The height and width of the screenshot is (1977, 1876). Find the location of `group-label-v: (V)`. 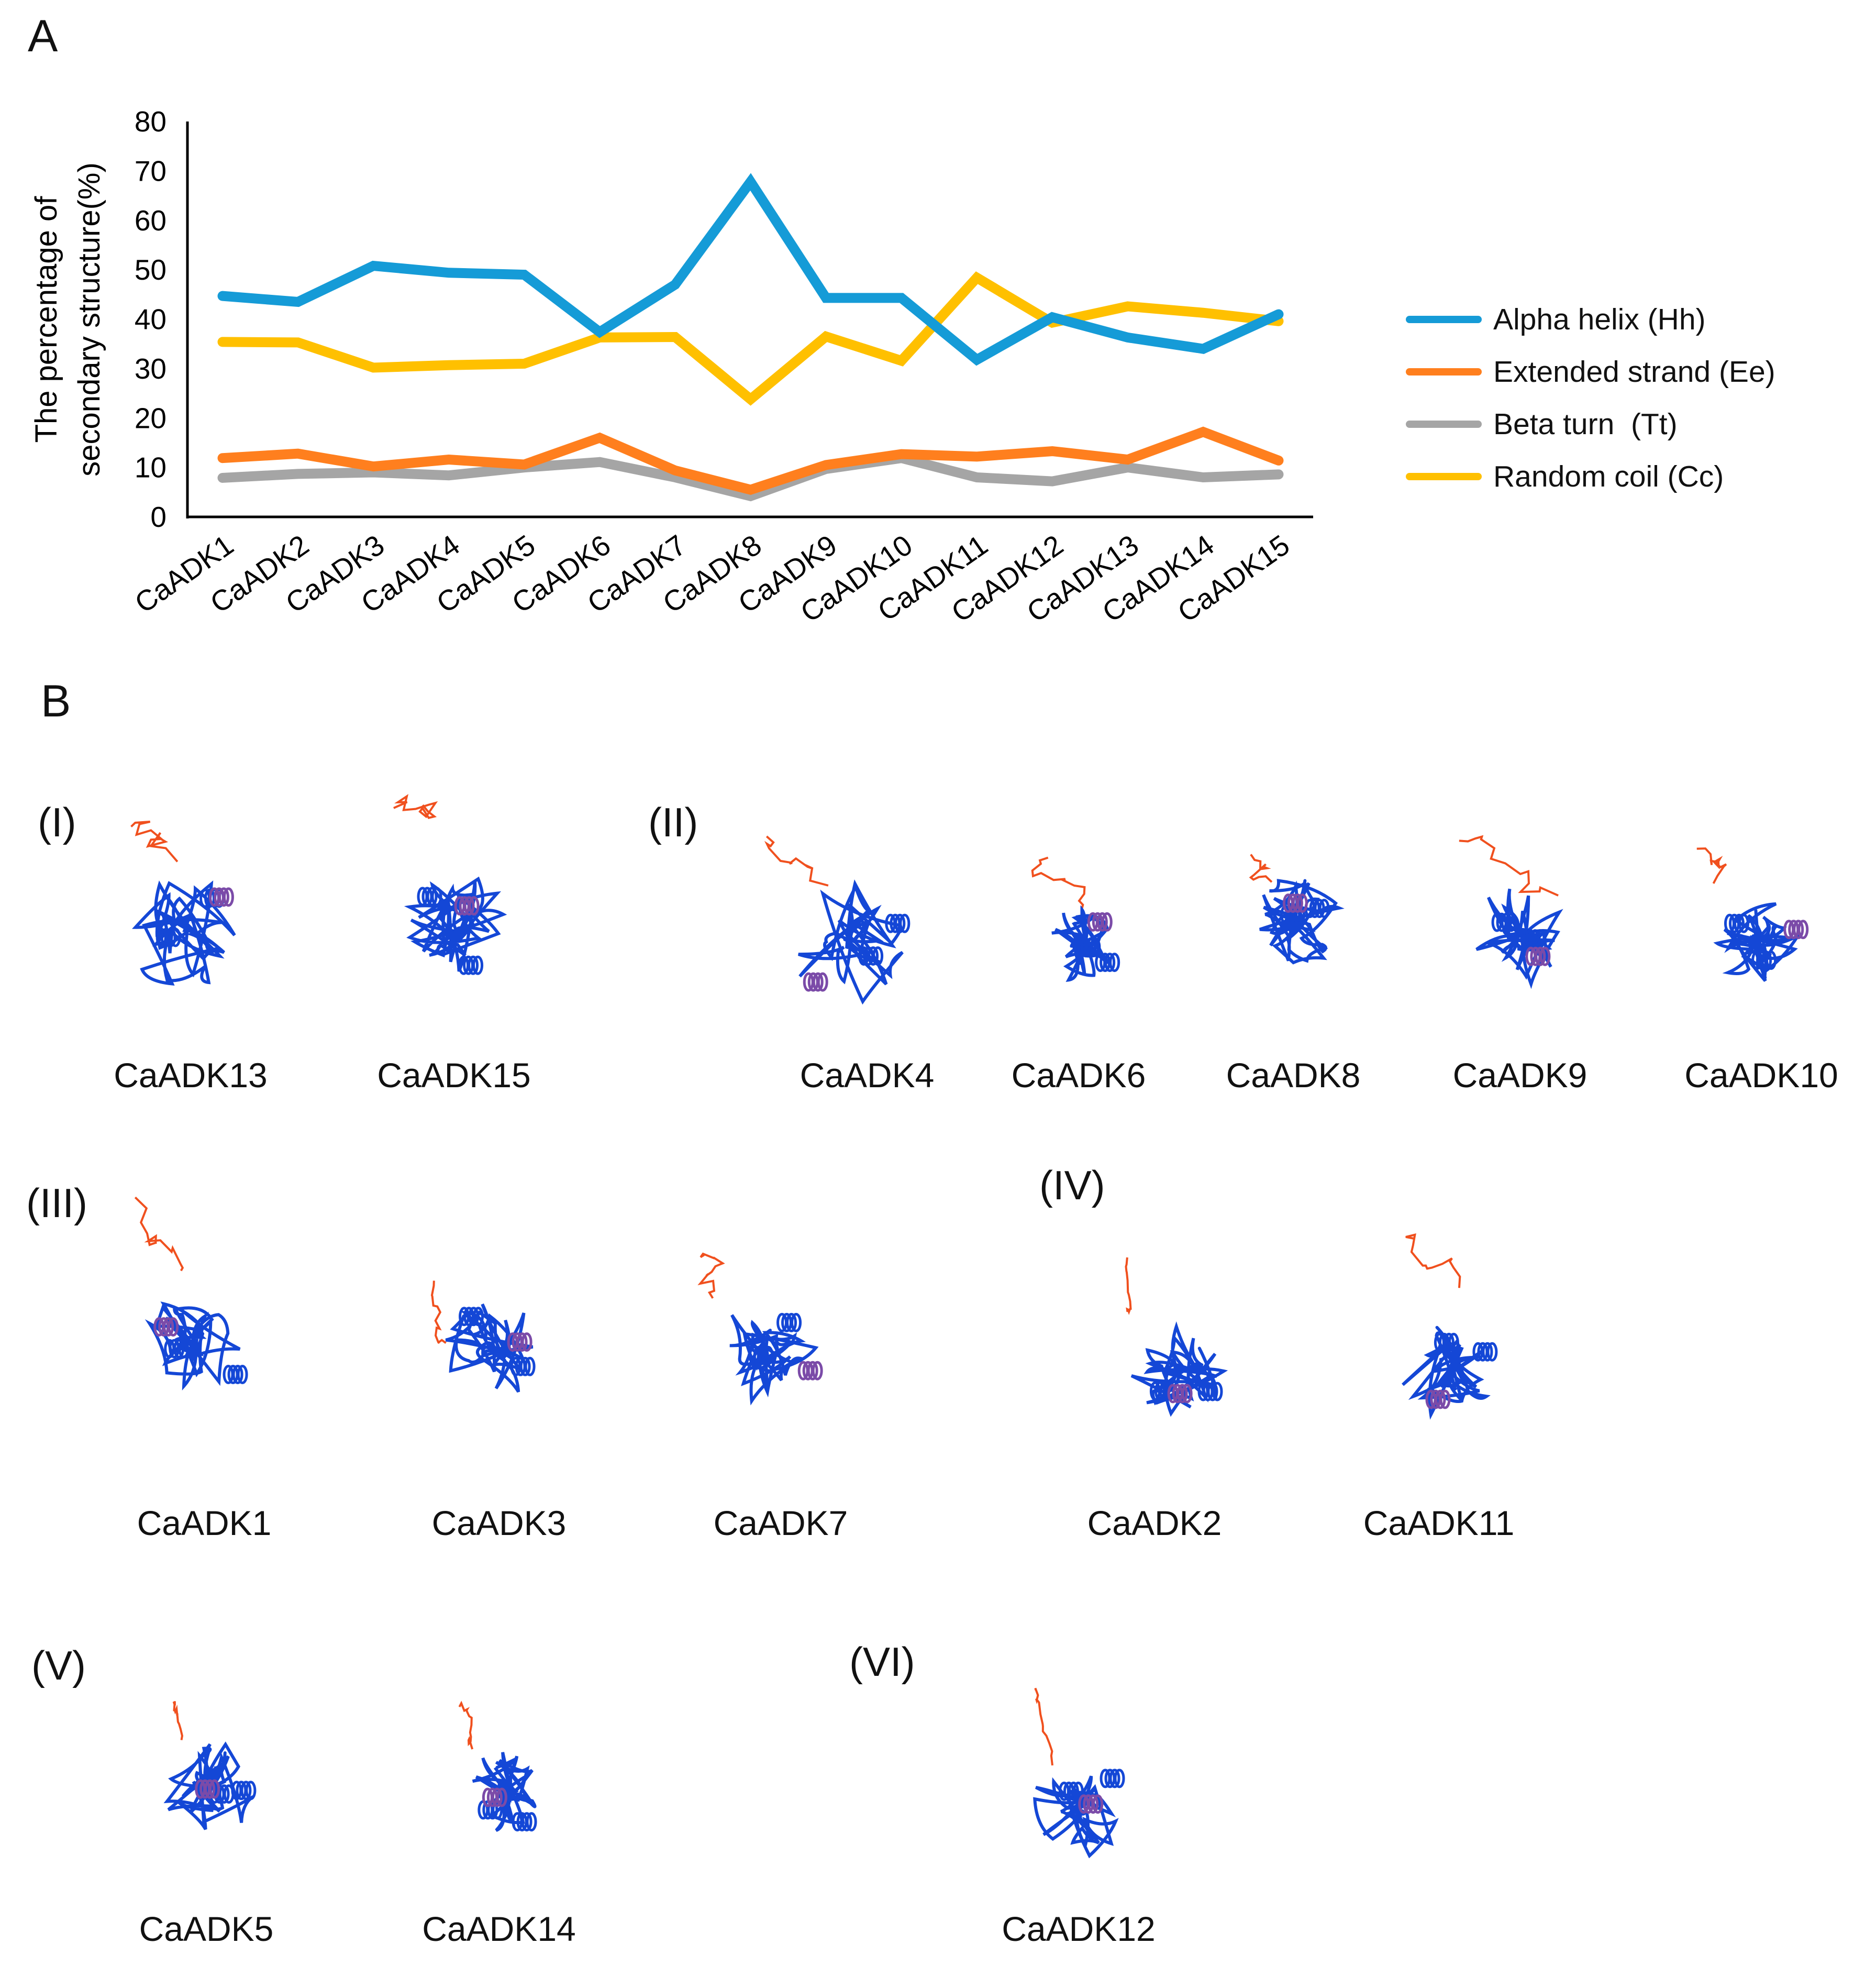

group-label-v: (V) is located at coordinates (59, 1665).